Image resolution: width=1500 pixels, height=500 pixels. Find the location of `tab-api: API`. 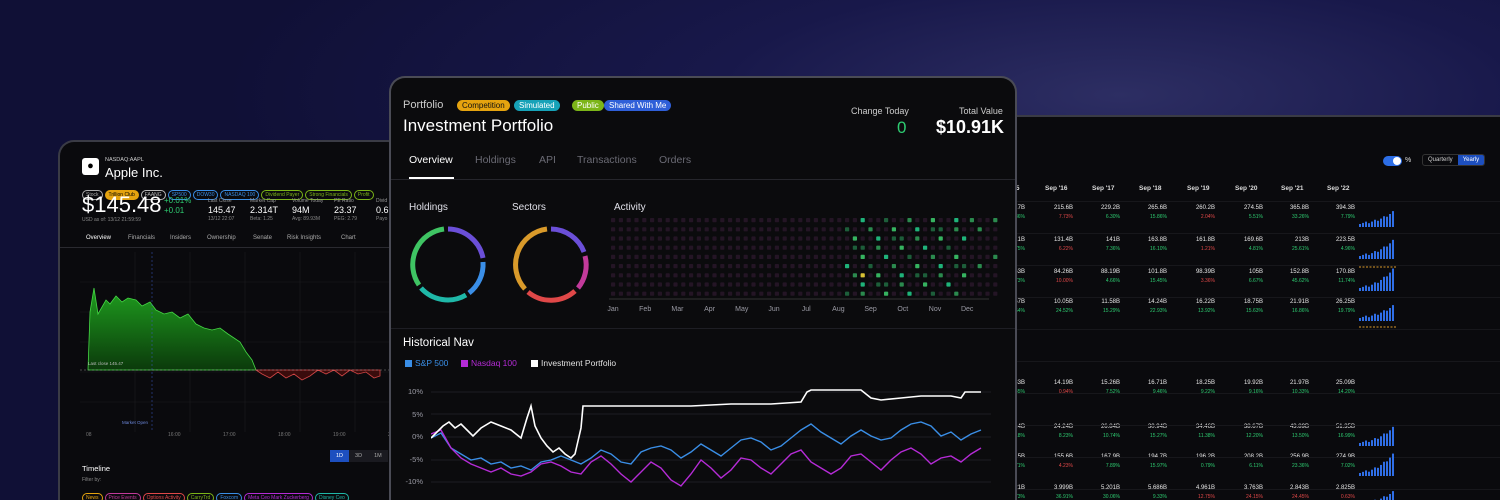

tab-api: API is located at coordinates (547, 160).